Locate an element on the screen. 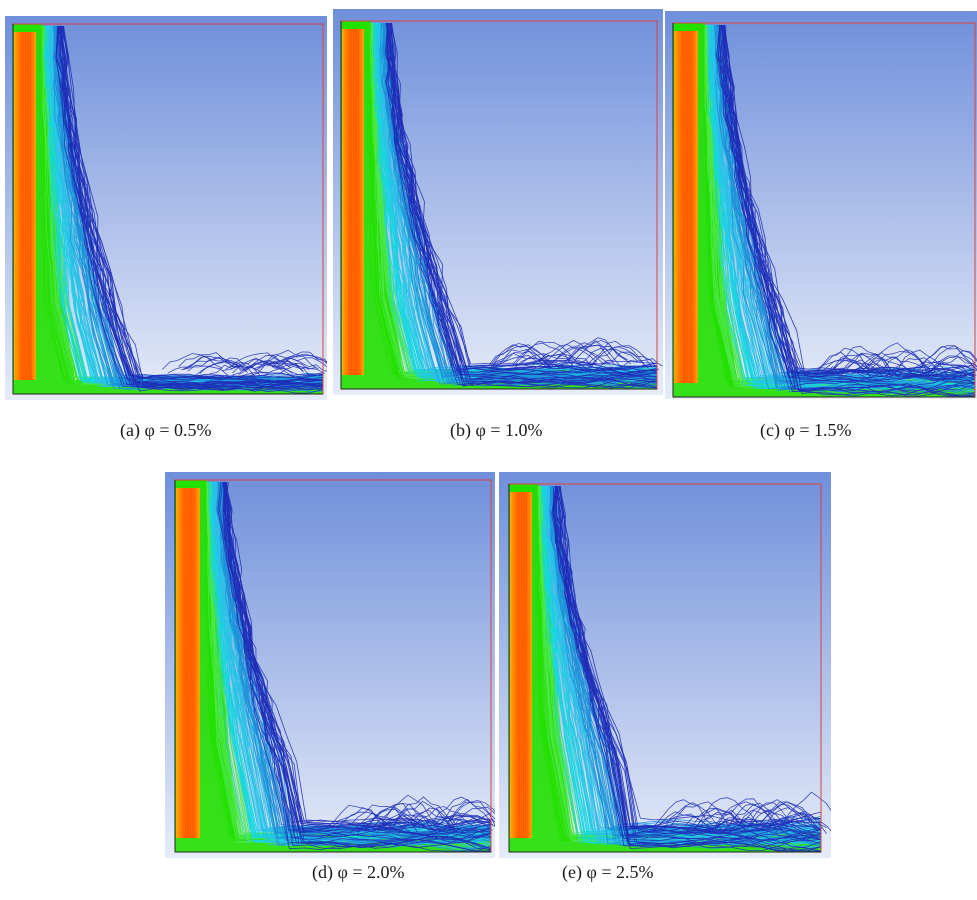 This screenshot has height=900, width=977. streamline-plot-a is located at coordinates (166, 208).